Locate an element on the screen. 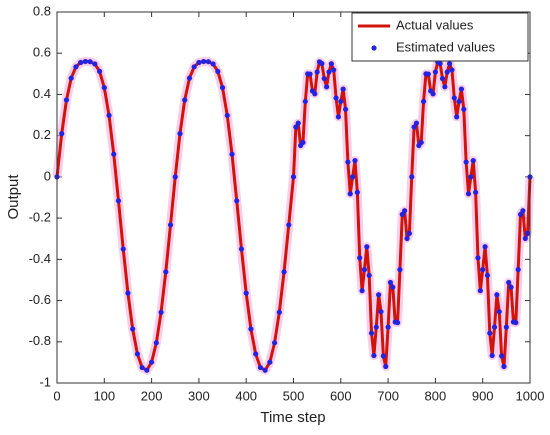  x-tick-label: 700 is located at coordinates (388, 395).